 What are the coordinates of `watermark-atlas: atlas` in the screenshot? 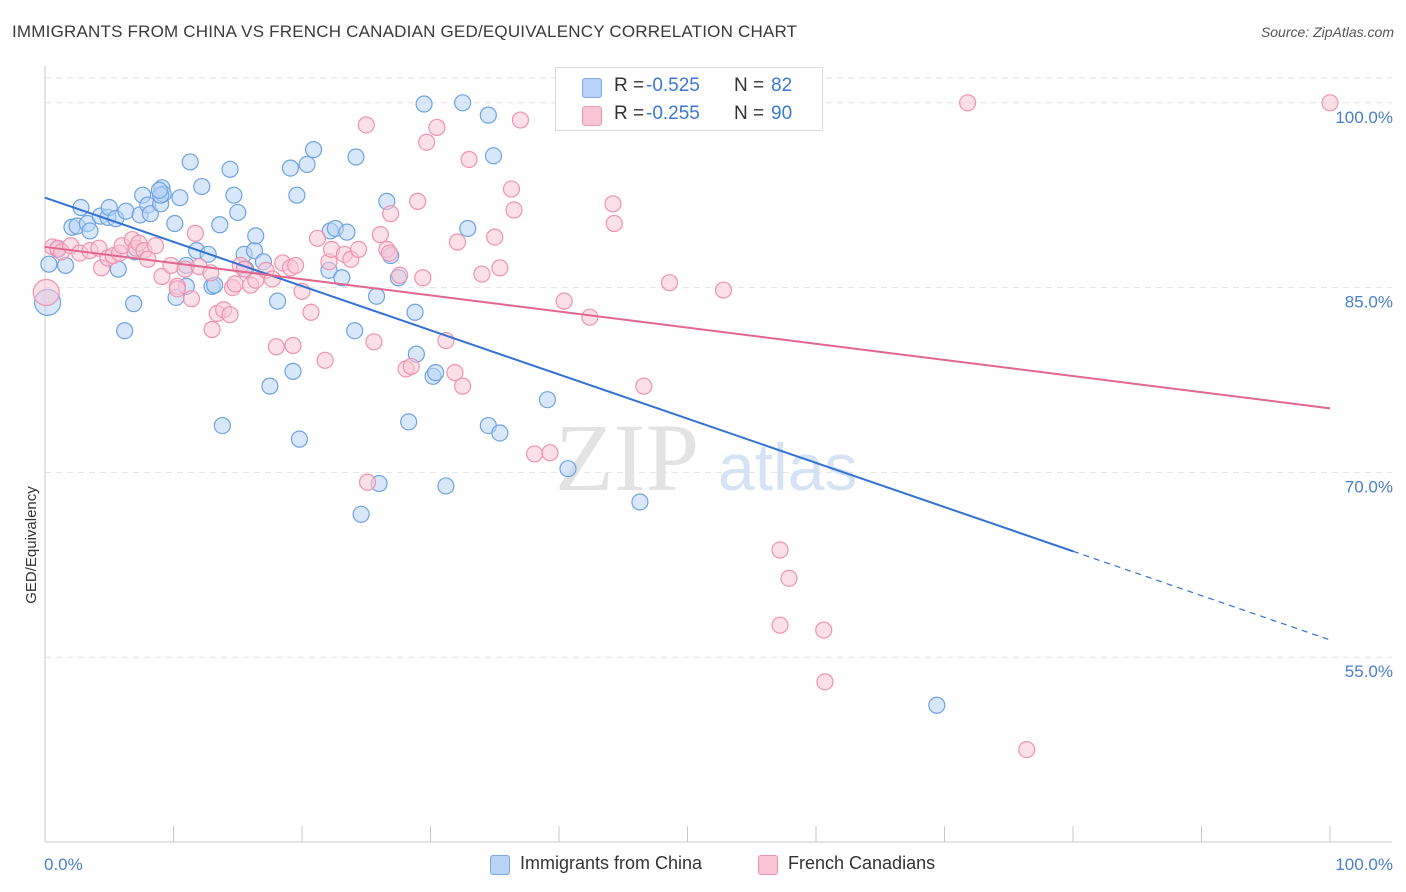 It's located at (787, 467).